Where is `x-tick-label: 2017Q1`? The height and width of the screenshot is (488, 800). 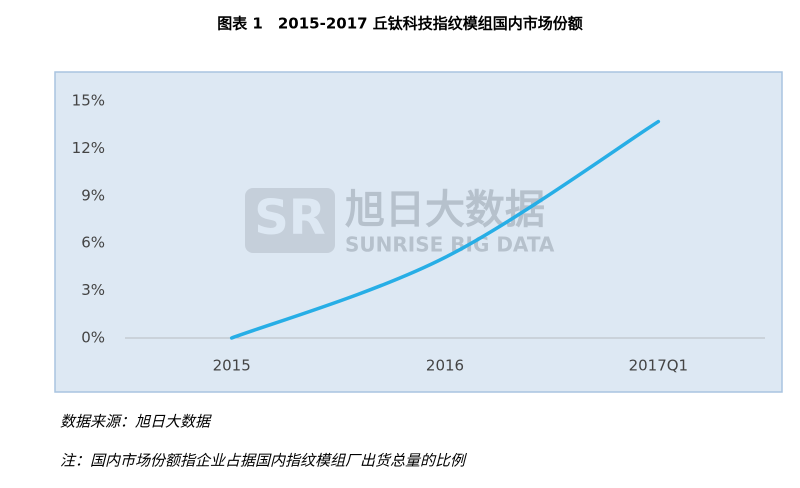 x-tick-label: 2017Q1 is located at coordinates (659, 366).